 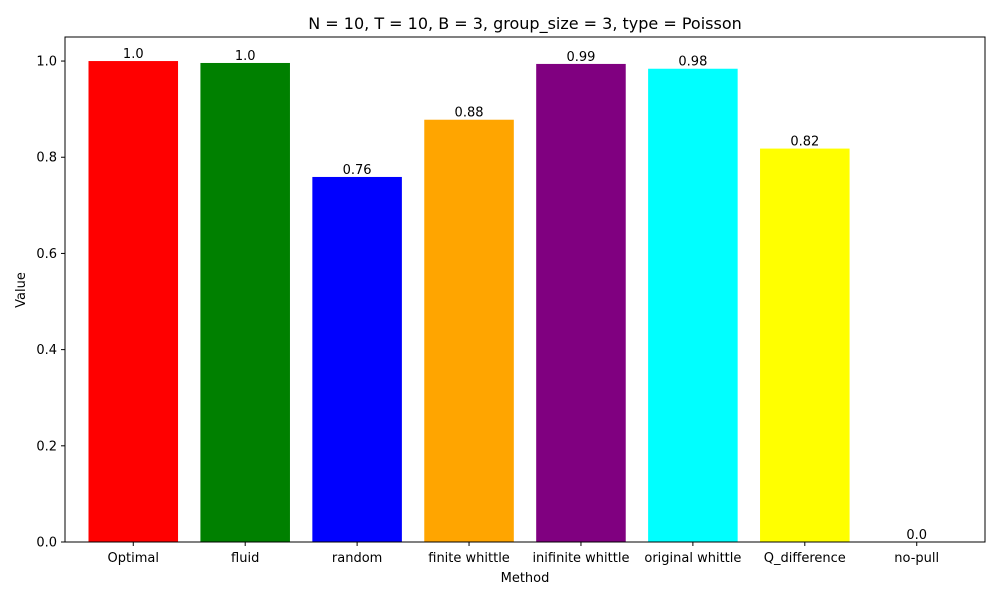 I want to click on data-label: 0.99, so click(x=580, y=57).